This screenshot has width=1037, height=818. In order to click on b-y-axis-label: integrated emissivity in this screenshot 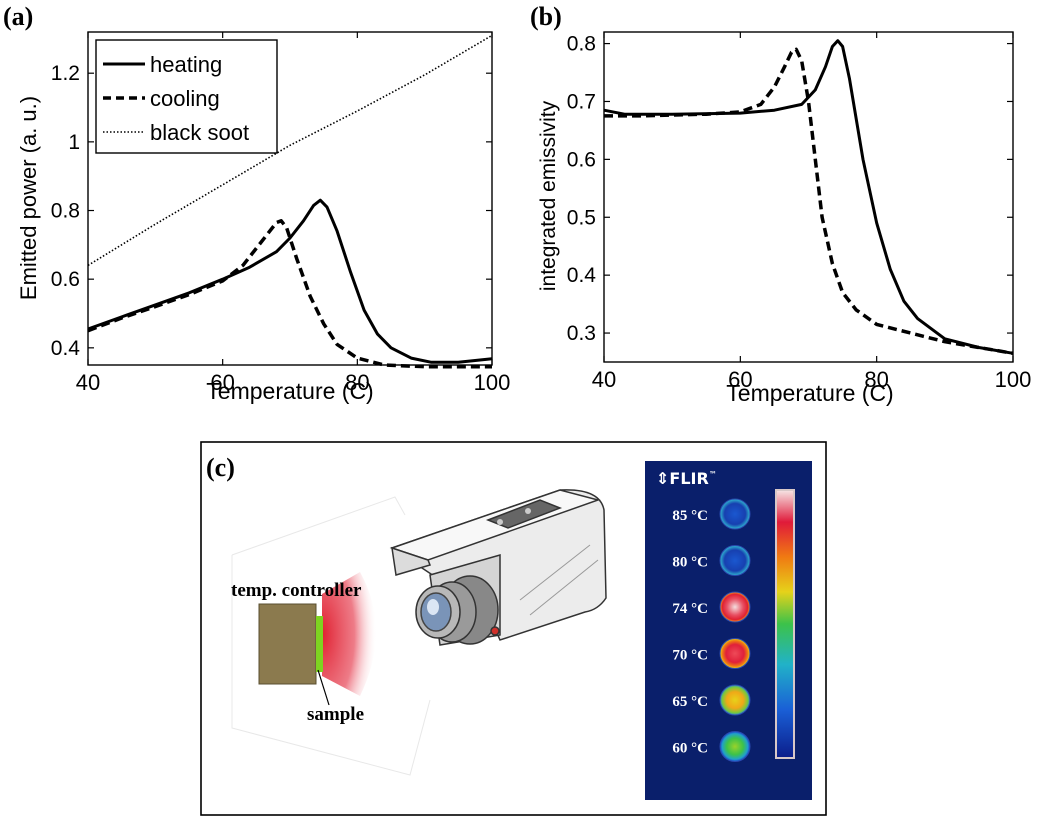, I will do `click(548, 195)`.